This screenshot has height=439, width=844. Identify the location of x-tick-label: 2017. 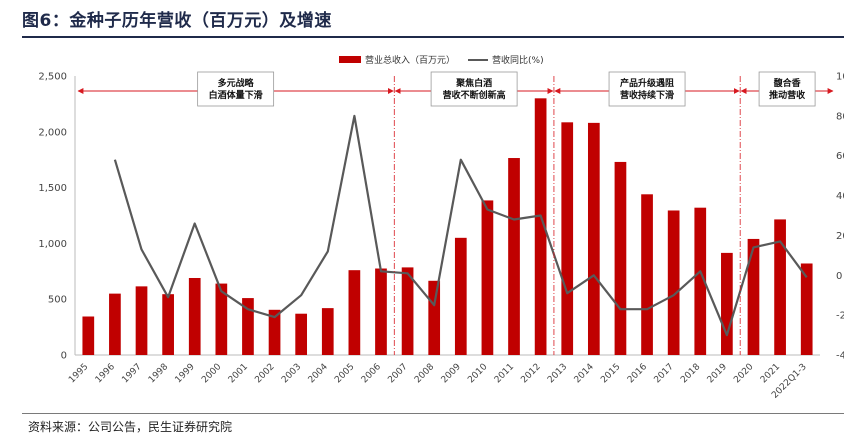
(664, 373).